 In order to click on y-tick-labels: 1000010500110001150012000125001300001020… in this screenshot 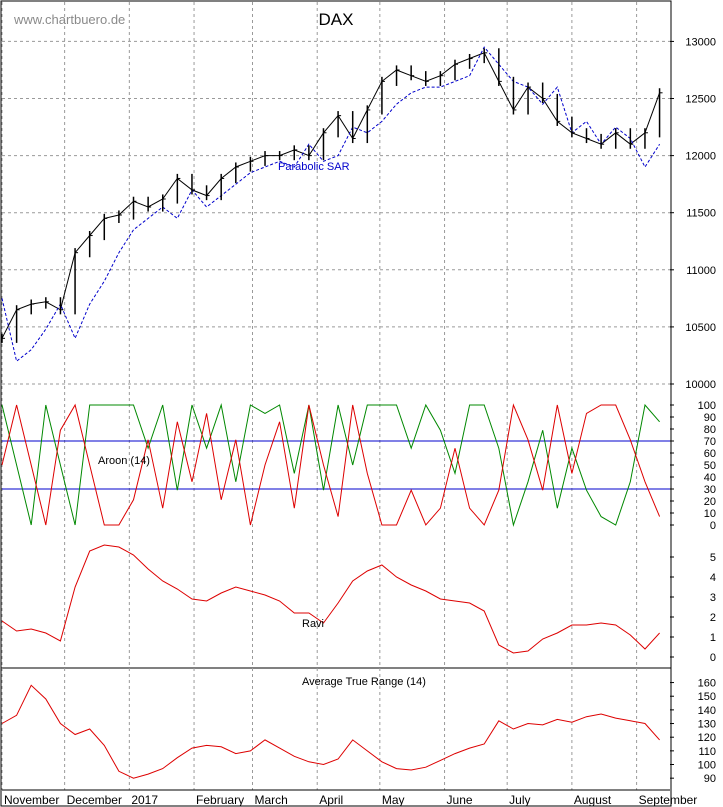, I will do `click(693, 410)`.